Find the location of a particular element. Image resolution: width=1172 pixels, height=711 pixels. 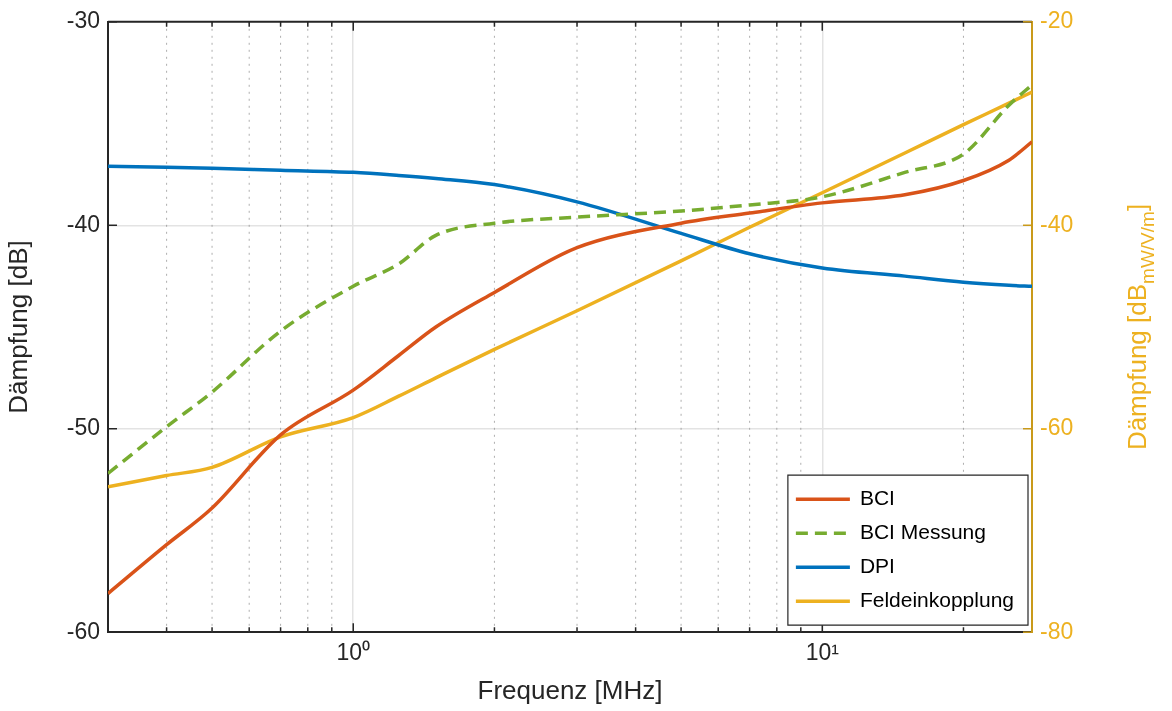

x-tick-label: 10¹ is located at coordinates (822, 652).